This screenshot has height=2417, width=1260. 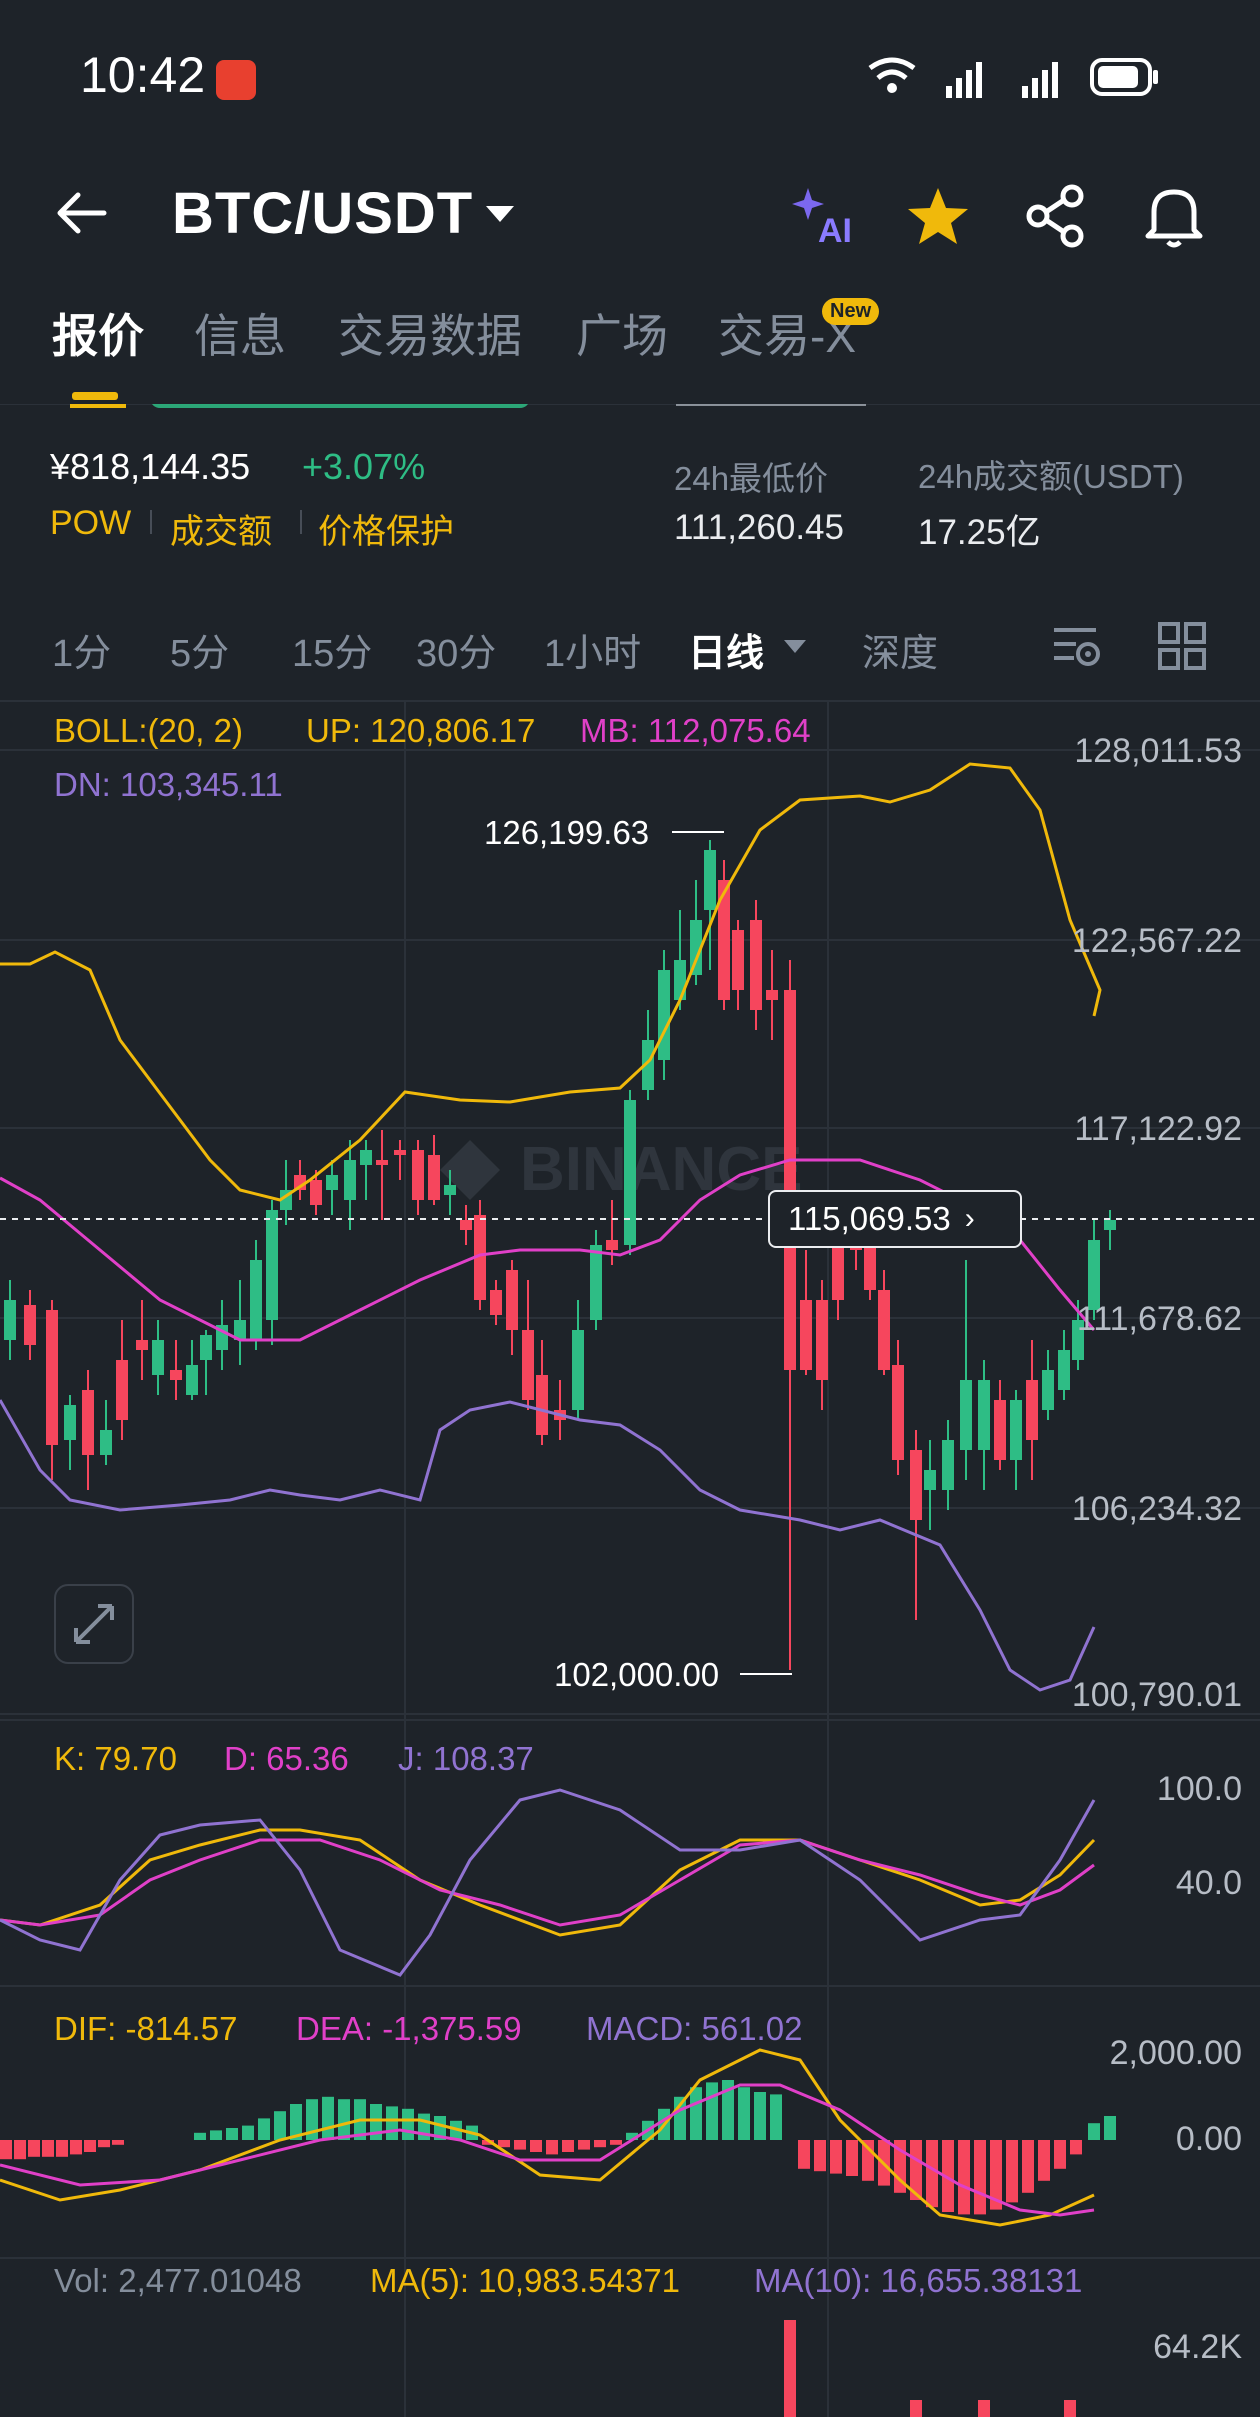 What do you see at coordinates (332, 654) in the screenshot?
I see `interval-15m: 15分` at bounding box center [332, 654].